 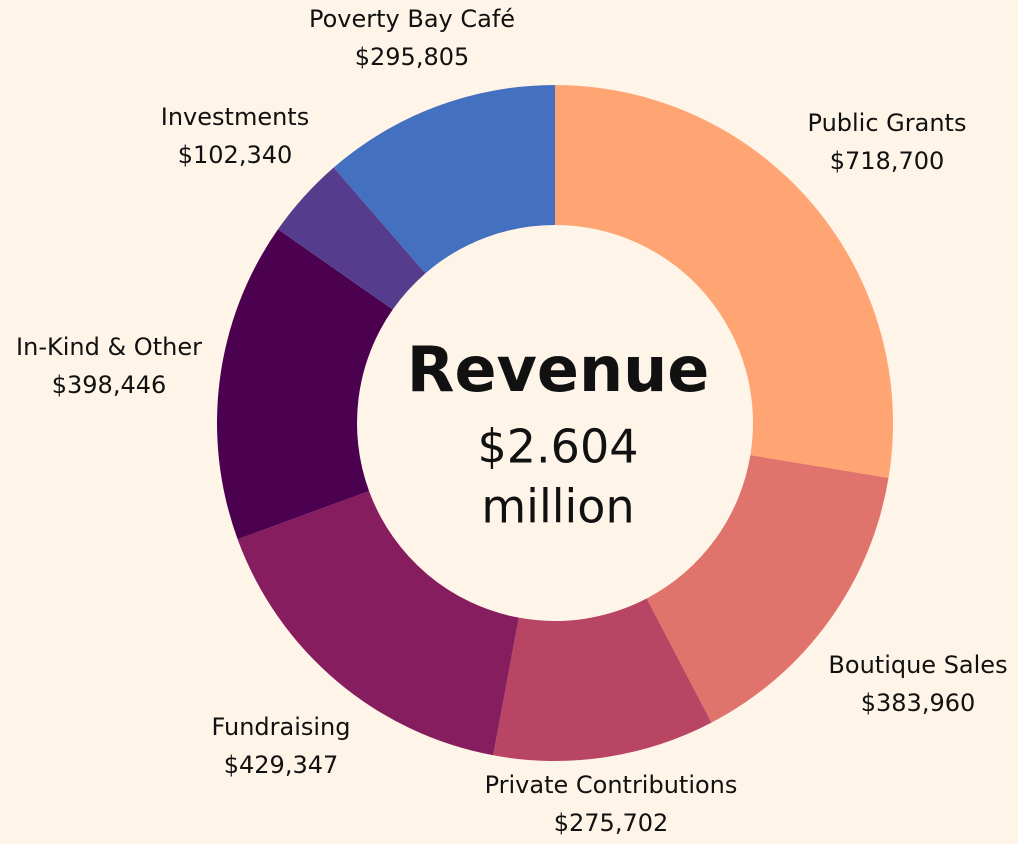 I want to click on slice-label: Private Contributions, so click(x=611, y=785).